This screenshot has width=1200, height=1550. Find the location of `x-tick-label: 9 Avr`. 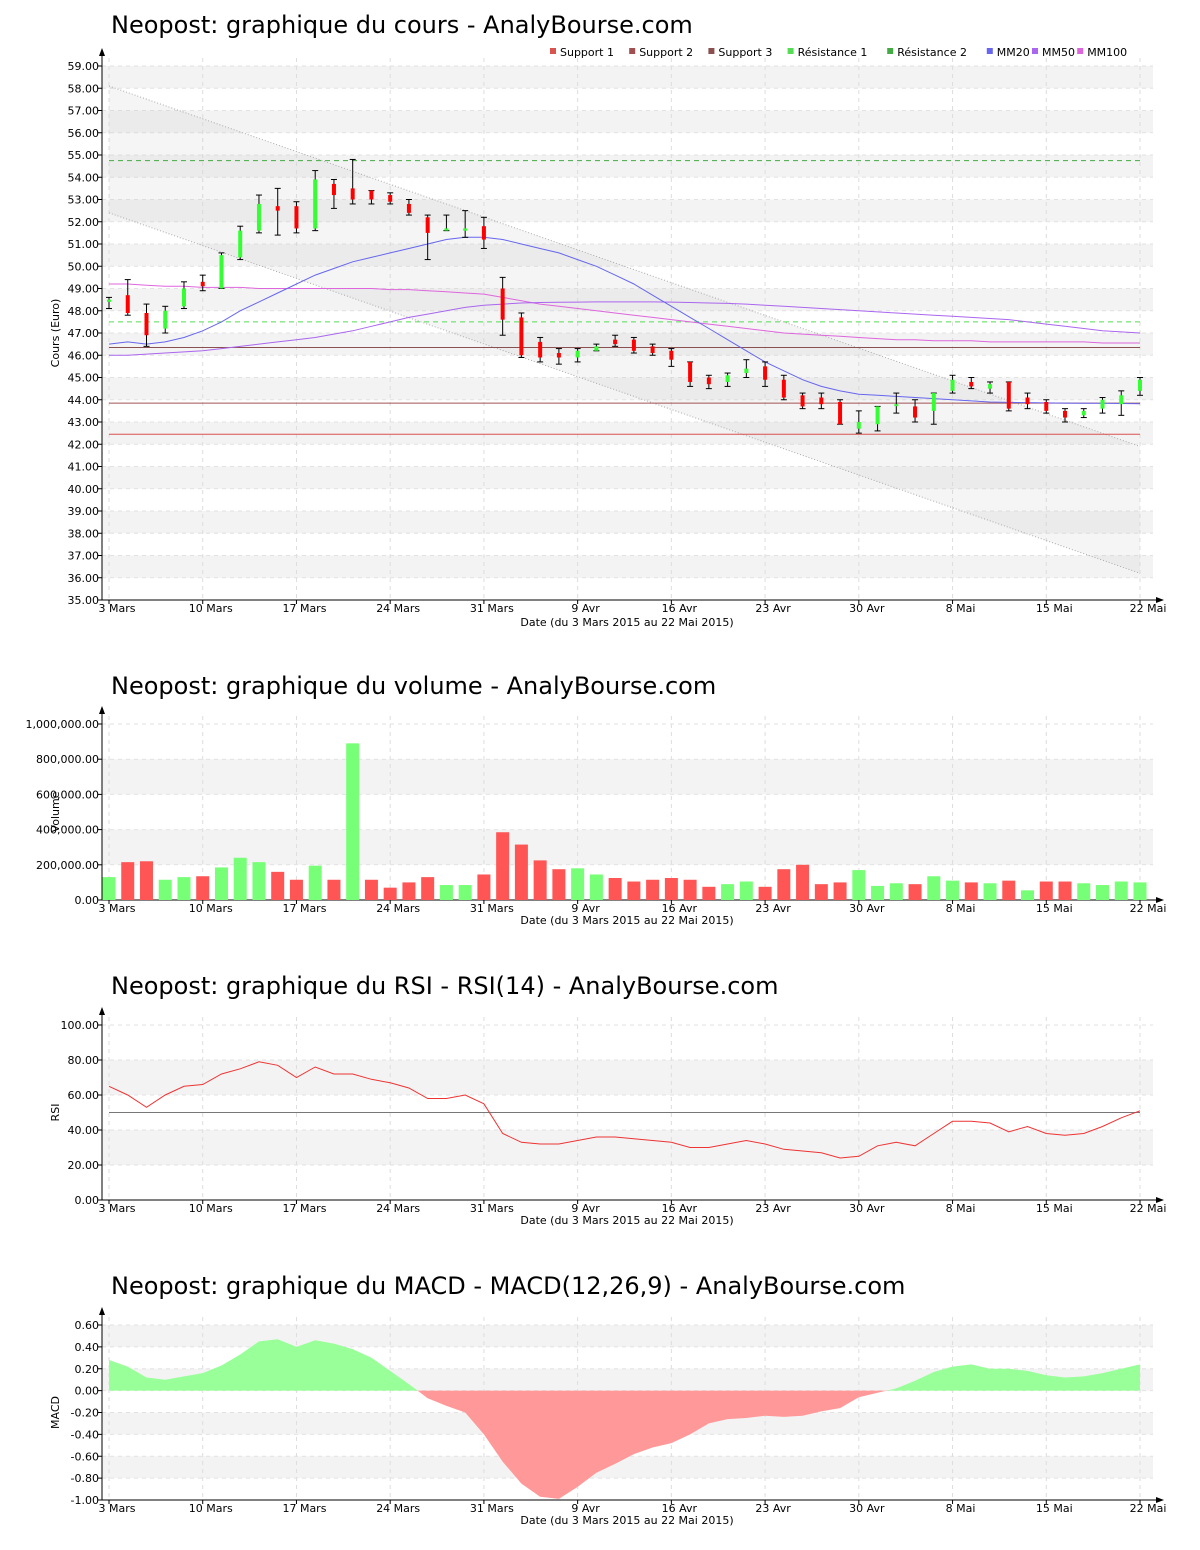

x-tick-label: 9 Avr is located at coordinates (585, 608).